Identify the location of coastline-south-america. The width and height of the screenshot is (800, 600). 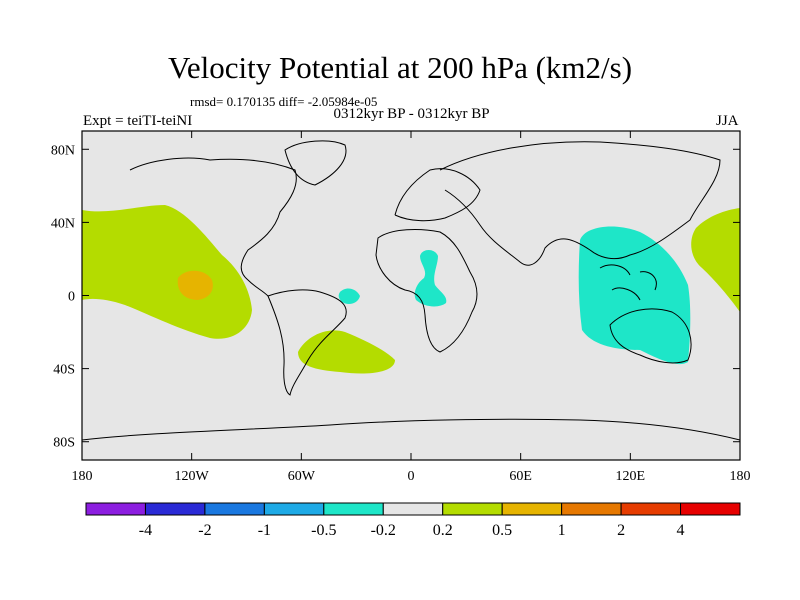
(307, 342).